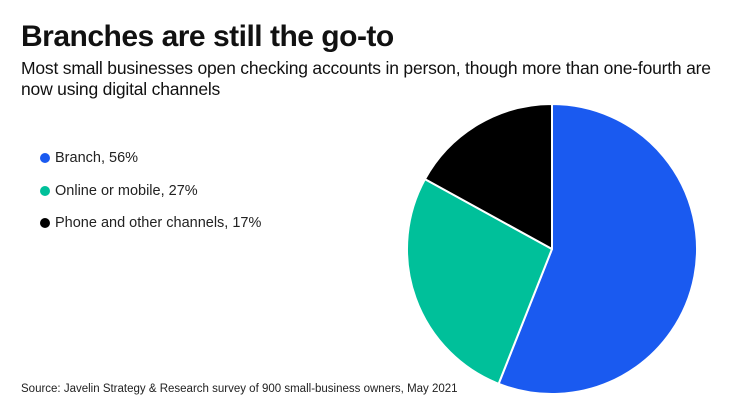 The image size is (740, 416). Describe the element at coordinates (126, 190) in the screenshot. I see `legend-label-online: Online or mobile, 27%` at that location.